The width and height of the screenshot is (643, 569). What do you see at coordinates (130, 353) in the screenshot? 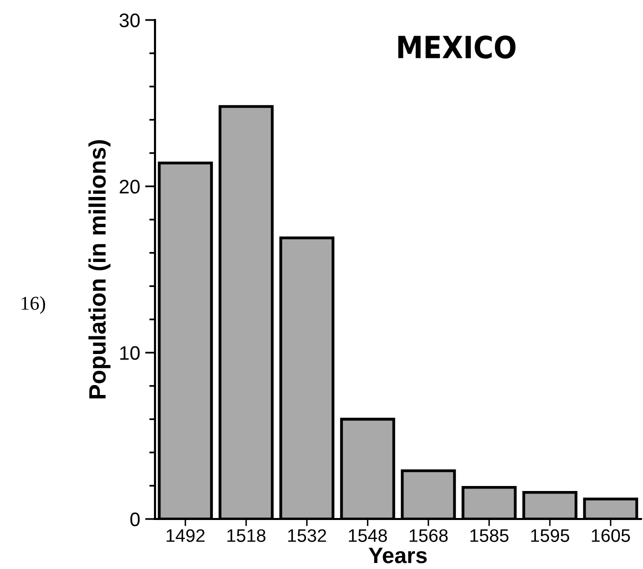
I see `y-tick-label: 10` at bounding box center [130, 353].